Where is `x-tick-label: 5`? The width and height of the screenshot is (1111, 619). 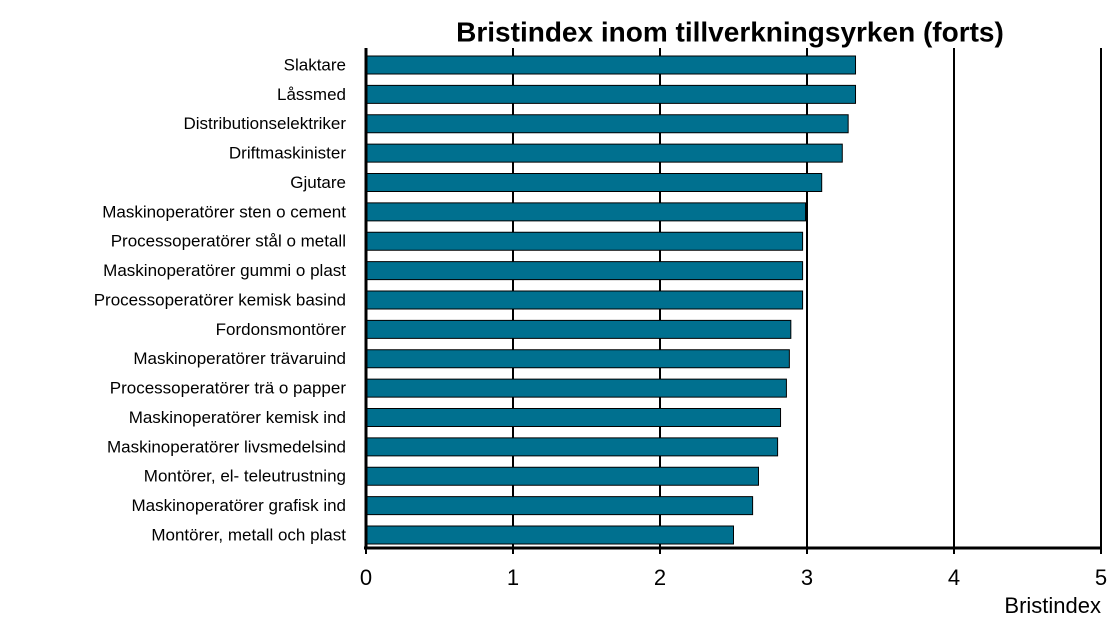
x-tick-label: 5 is located at coordinates (1101, 577).